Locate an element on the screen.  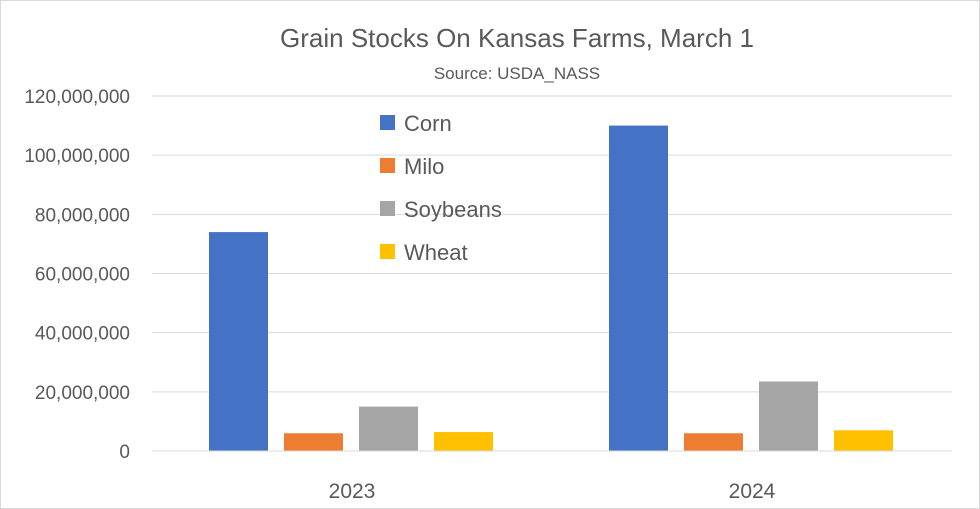
bar-corn-2023 is located at coordinates (238, 341).